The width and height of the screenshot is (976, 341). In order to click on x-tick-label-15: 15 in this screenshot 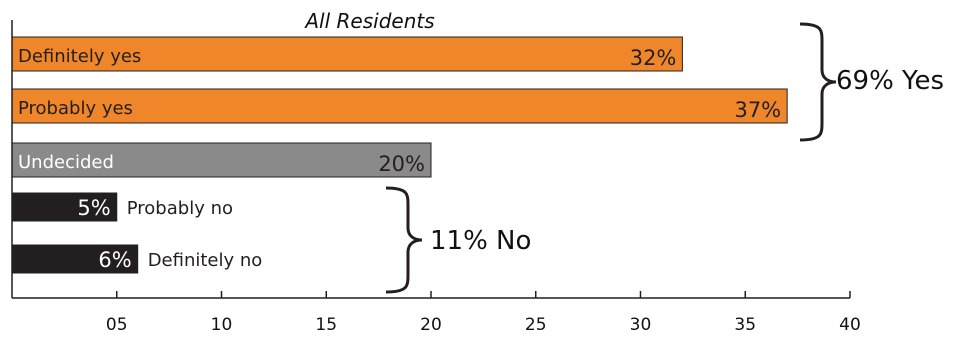, I will do `click(326, 325)`.